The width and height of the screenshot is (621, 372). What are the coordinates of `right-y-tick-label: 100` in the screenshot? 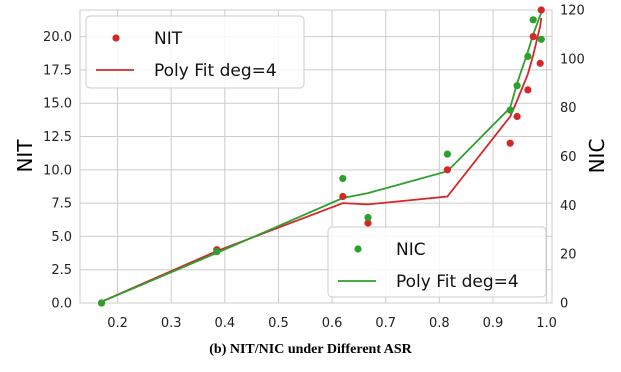 It's located at (572, 59).